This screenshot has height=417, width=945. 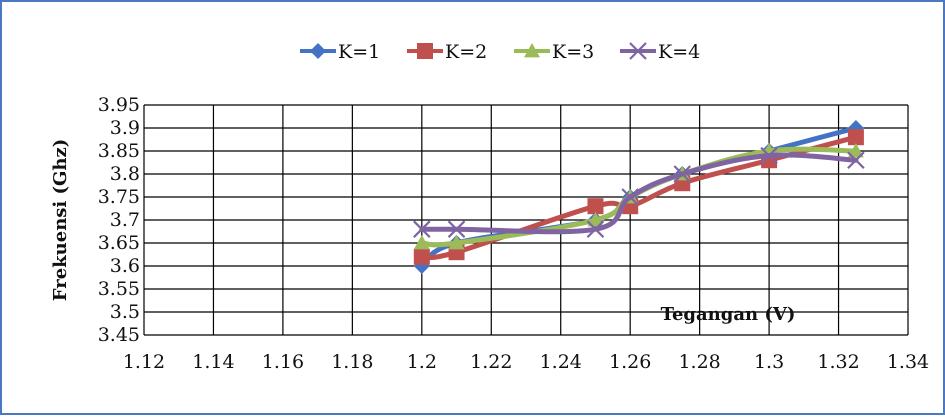 I want to click on x-axis-title: Tegangan (V), so click(x=728, y=314).